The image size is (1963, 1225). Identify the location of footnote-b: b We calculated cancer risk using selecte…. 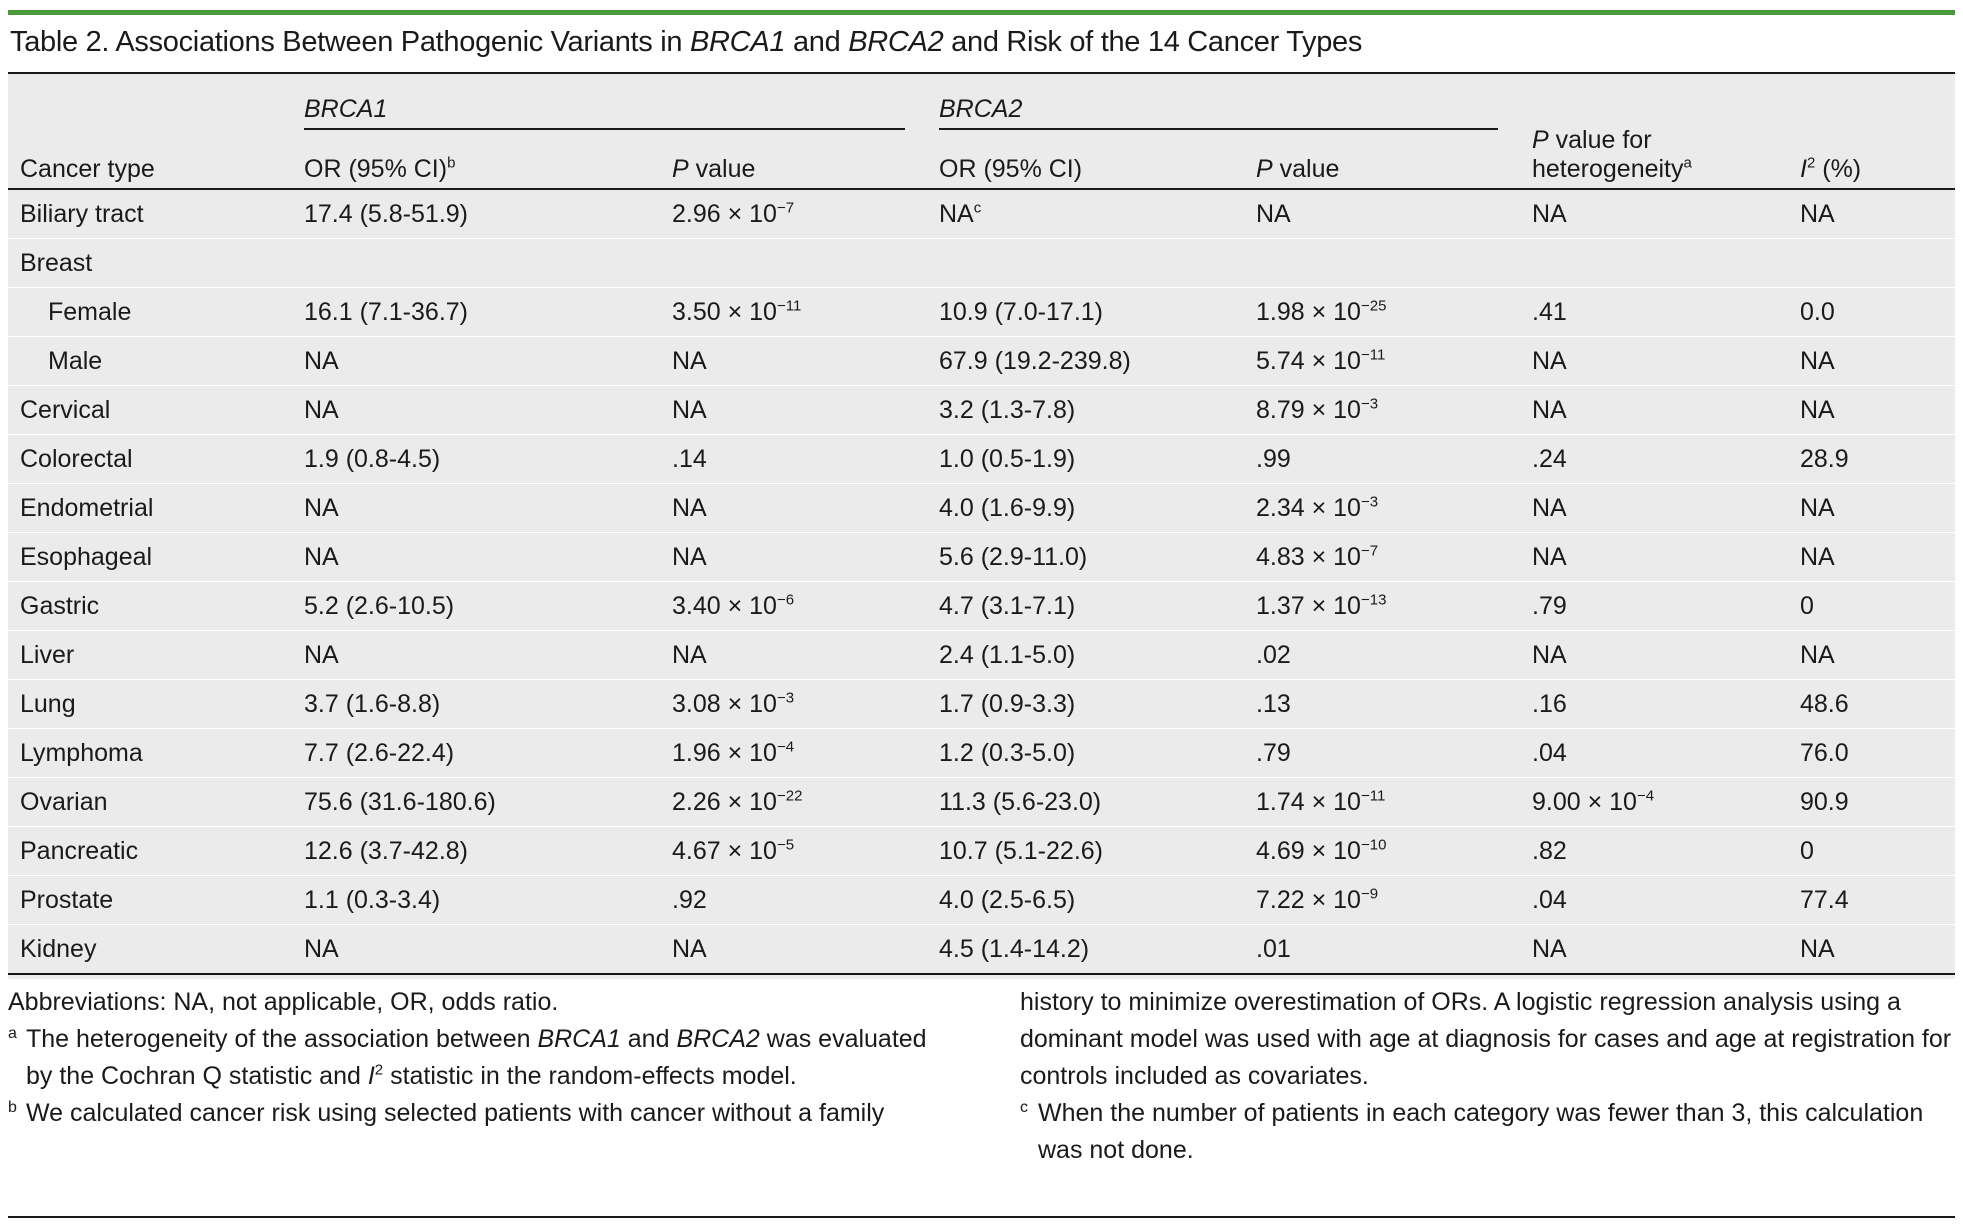
(446, 1113).